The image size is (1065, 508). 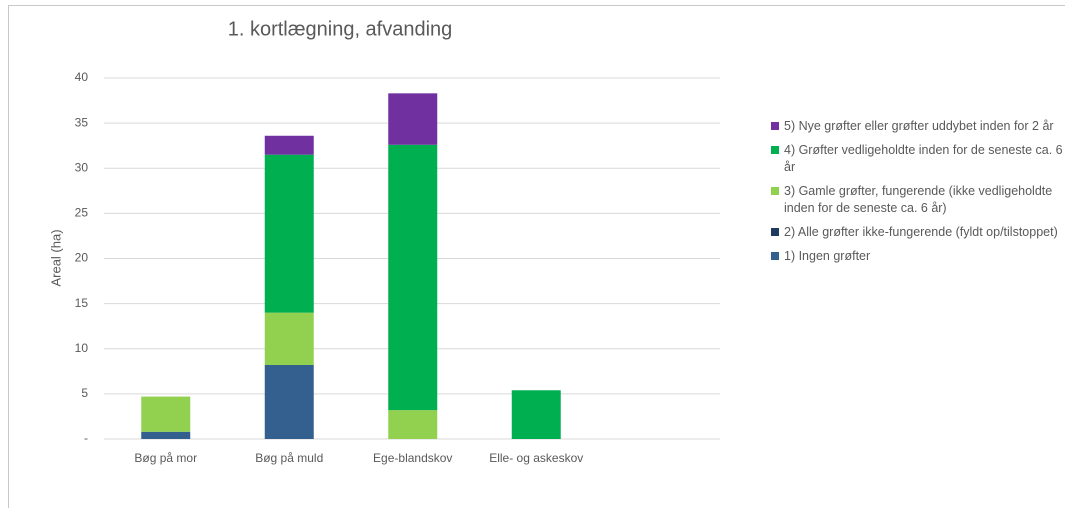 I want to click on x-tick-label: Ege-blandskov, so click(x=412, y=458).